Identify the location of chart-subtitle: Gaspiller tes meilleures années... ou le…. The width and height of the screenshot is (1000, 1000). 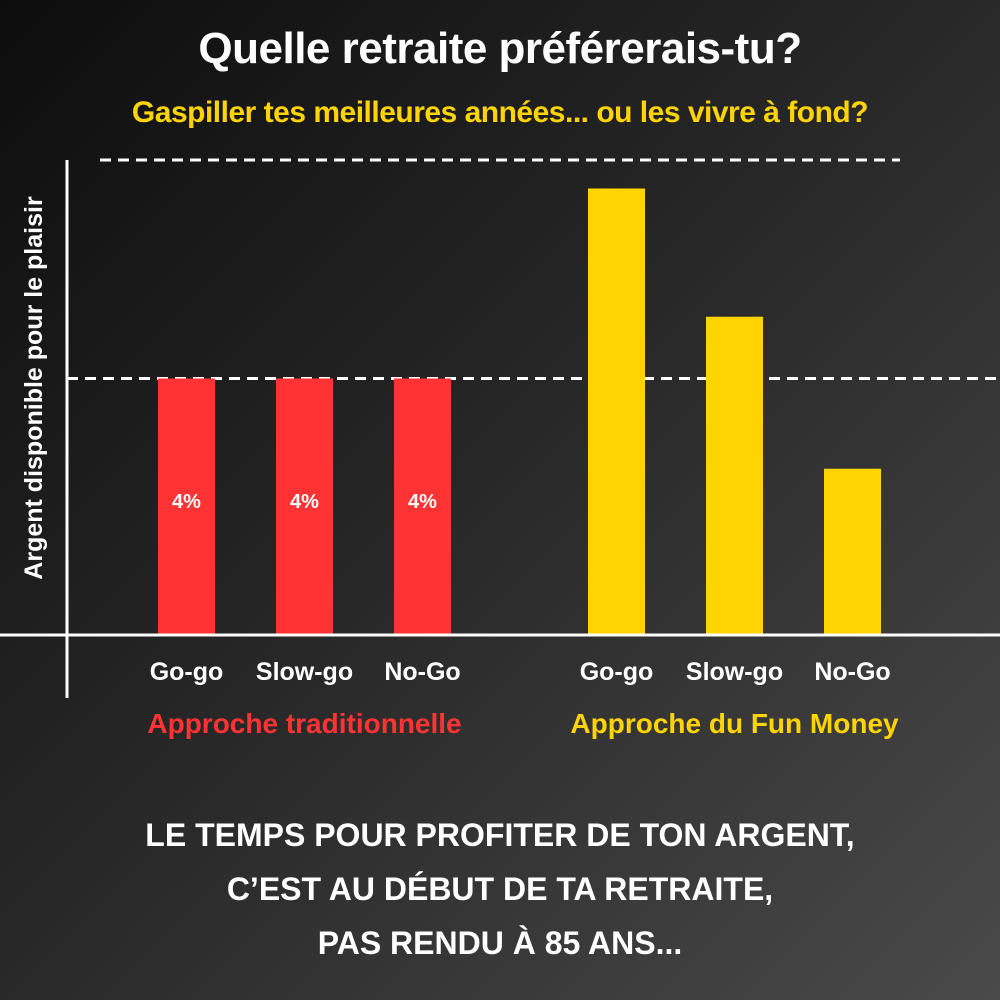
(500, 112).